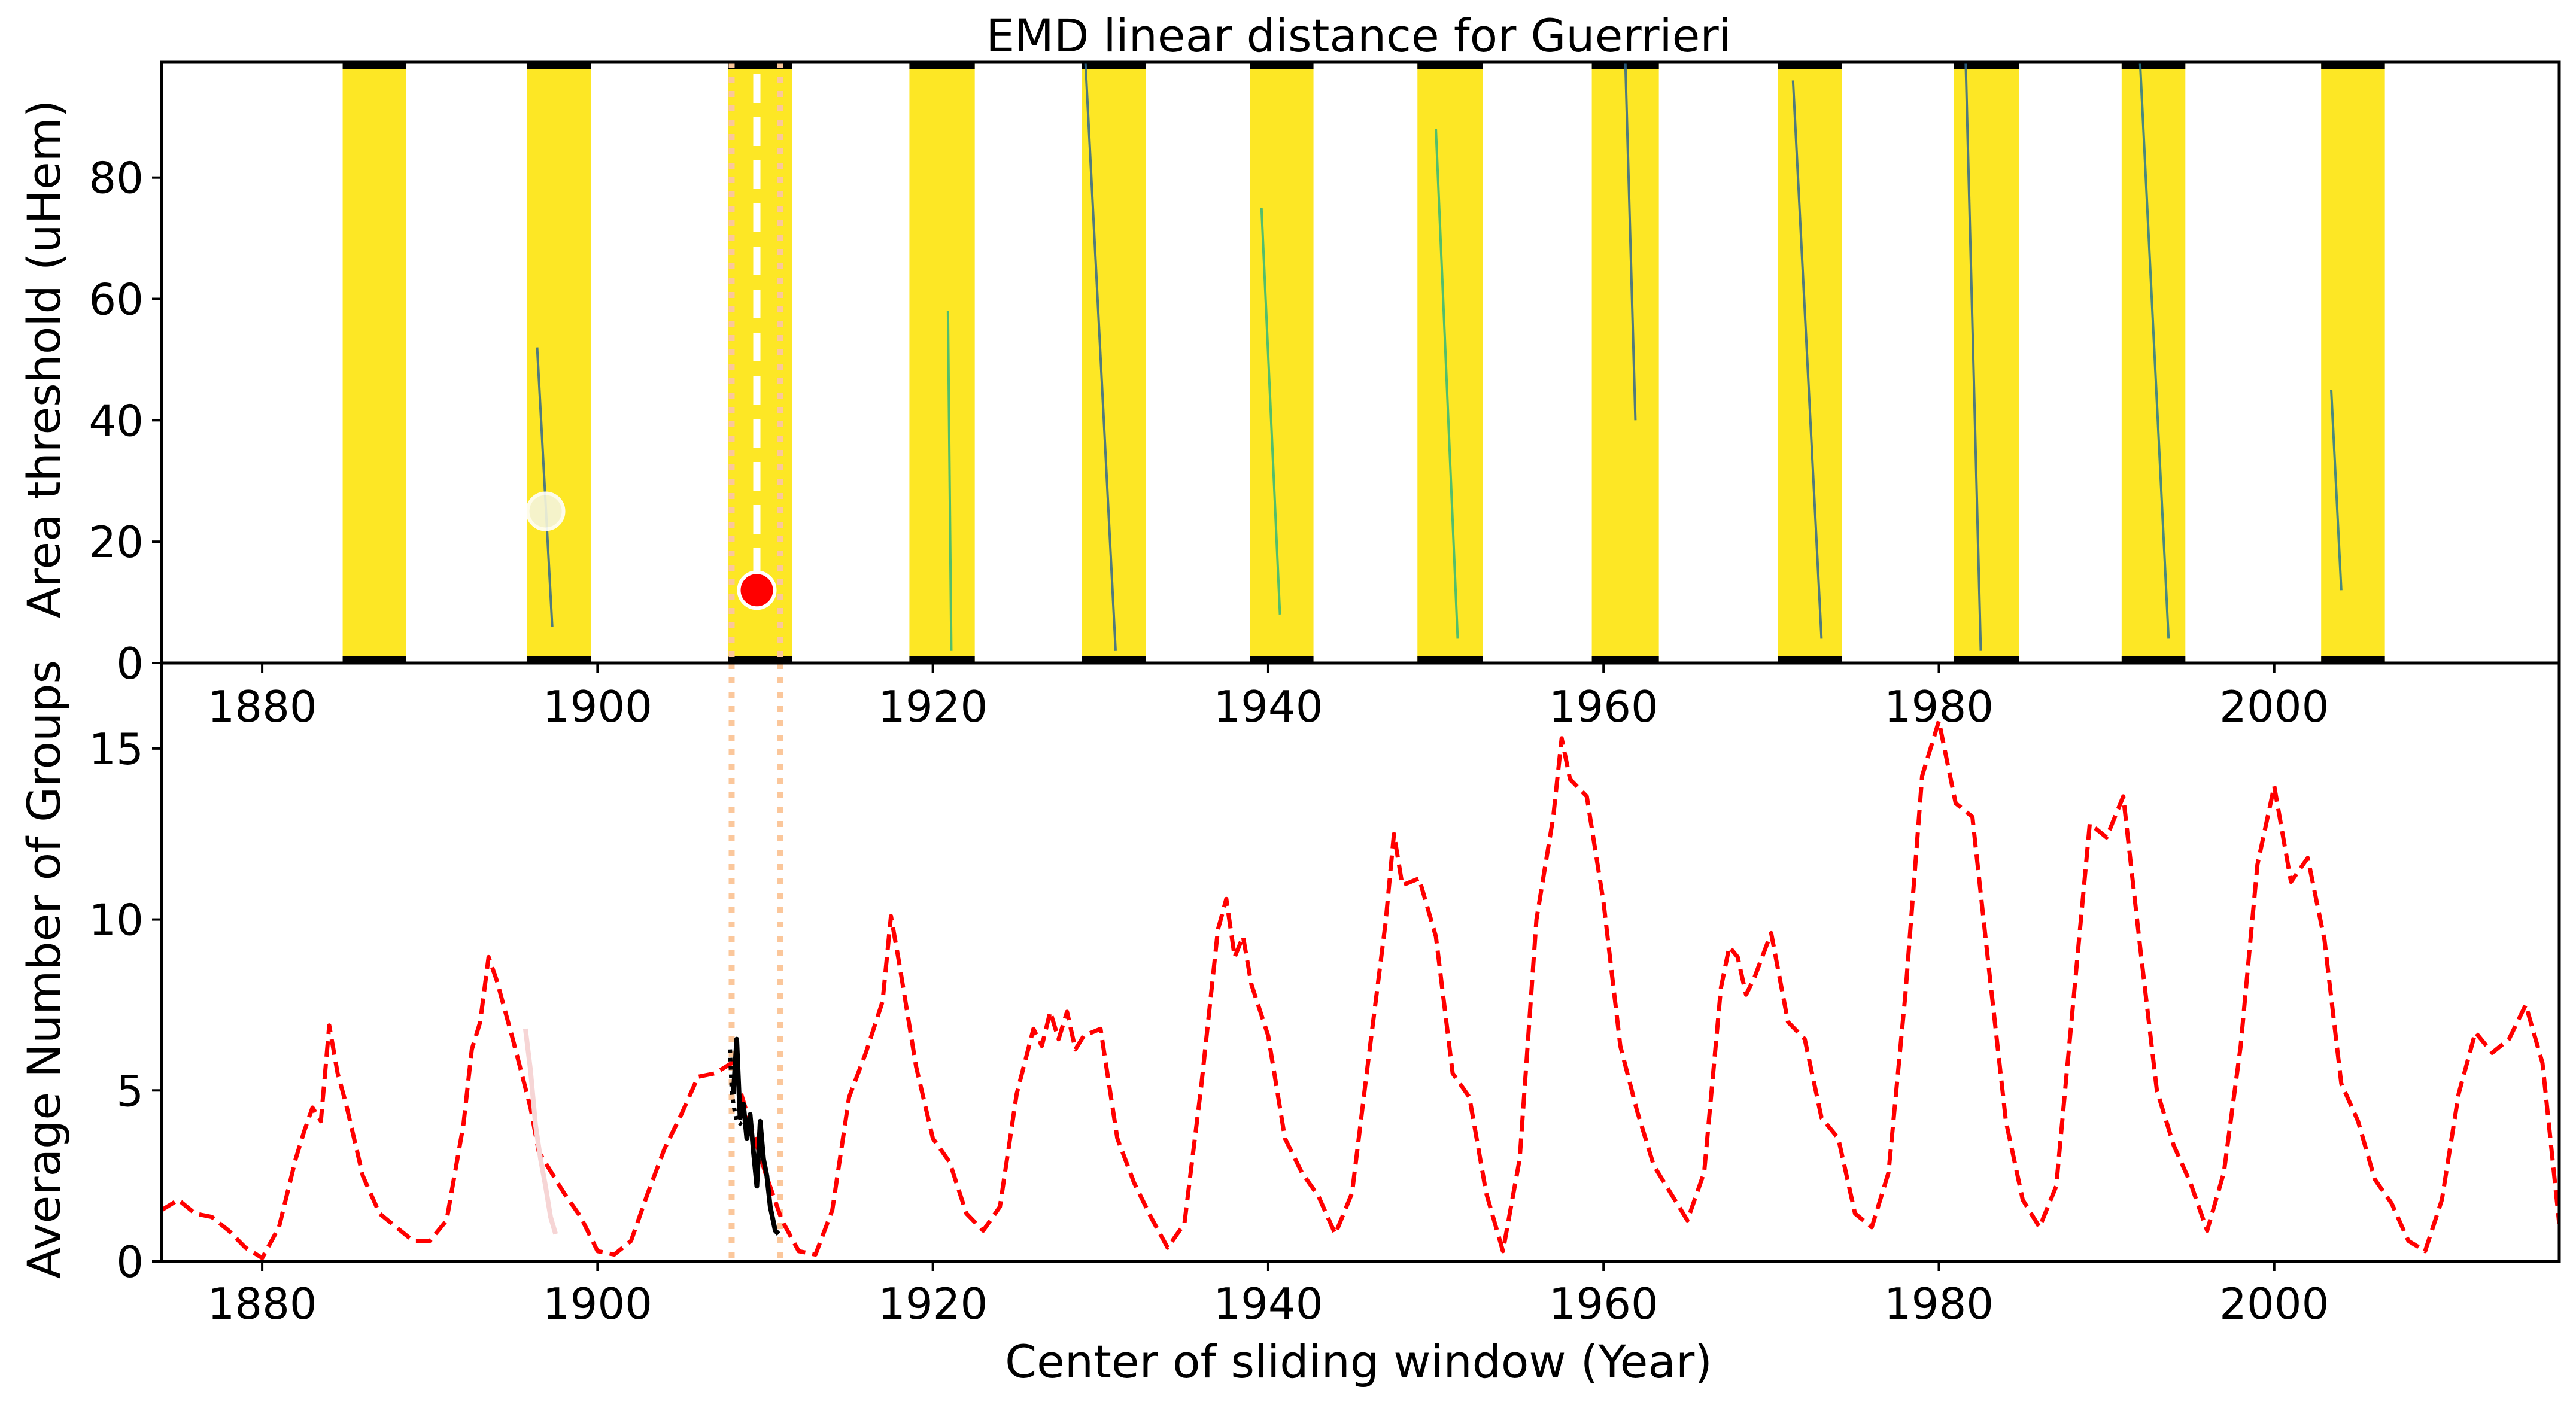 This screenshot has height=1408, width=2576. I want to click on top-x-tick-label: 1920, so click(933, 707).